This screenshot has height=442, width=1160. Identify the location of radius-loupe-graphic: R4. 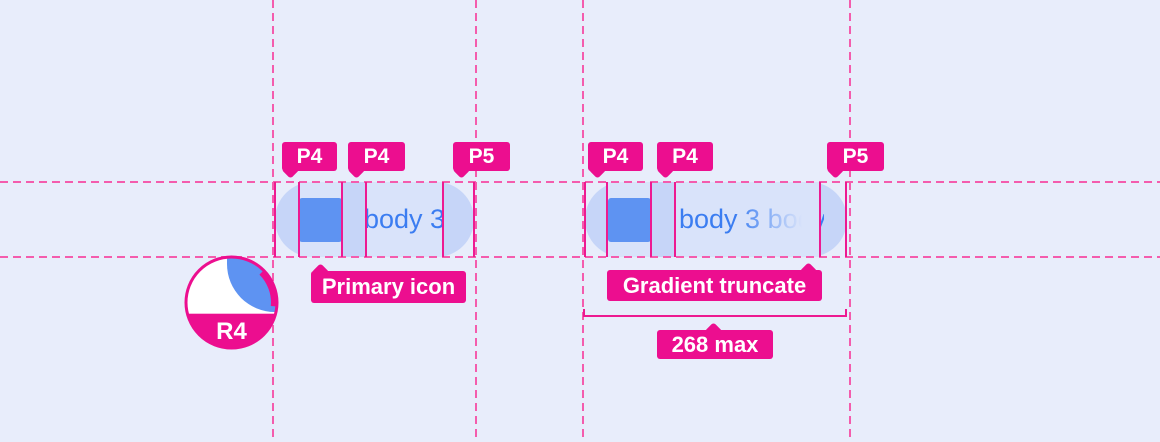
(231, 302).